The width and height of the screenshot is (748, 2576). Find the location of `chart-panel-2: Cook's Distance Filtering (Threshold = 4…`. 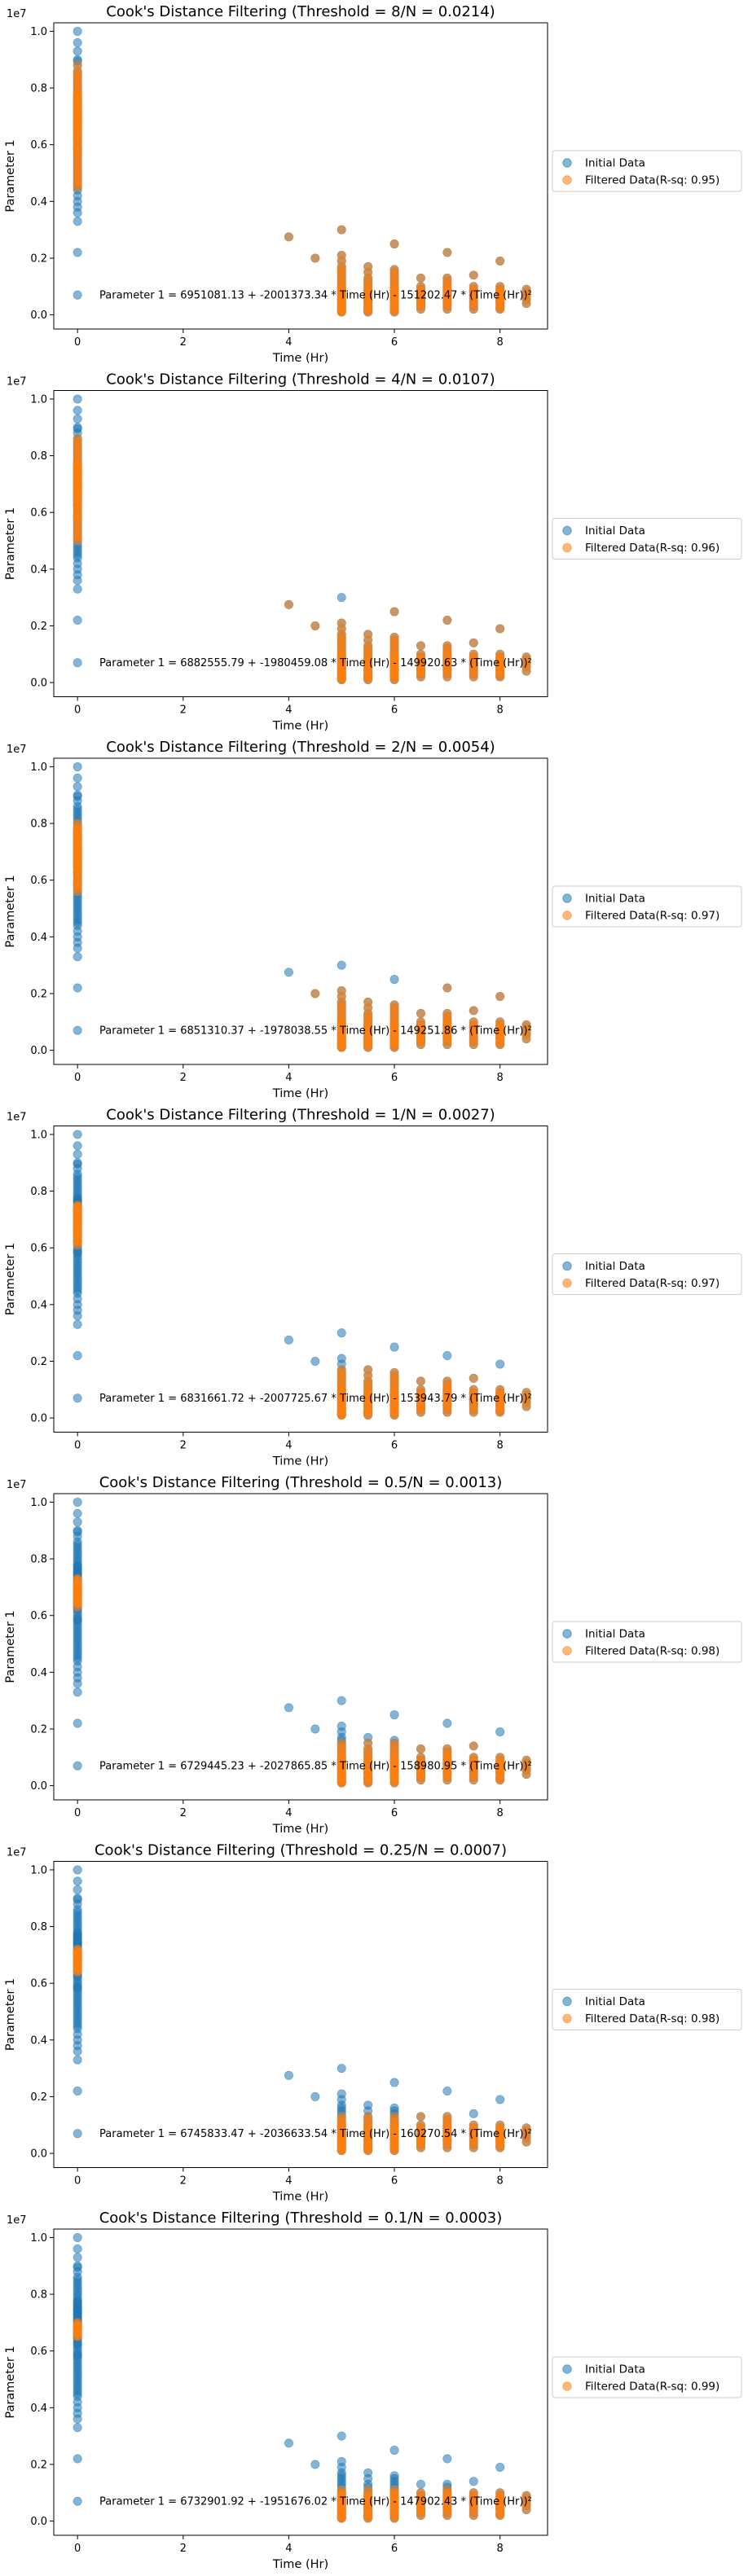

chart-panel-2: Cook's Distance Filtering (Threshold = 4… is located at coordinates (373, 552).